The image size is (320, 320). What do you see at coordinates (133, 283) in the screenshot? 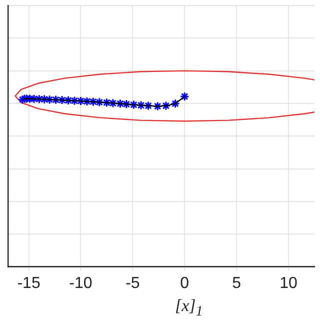
I see `x-tick-label: -5` at bounding box center [133, 283].